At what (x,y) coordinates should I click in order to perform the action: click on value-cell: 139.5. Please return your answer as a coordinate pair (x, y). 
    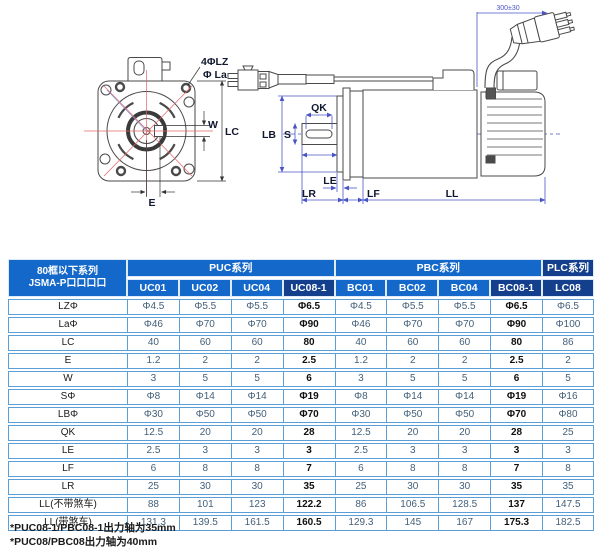
    Looking at the image, I should click on (204, 523).